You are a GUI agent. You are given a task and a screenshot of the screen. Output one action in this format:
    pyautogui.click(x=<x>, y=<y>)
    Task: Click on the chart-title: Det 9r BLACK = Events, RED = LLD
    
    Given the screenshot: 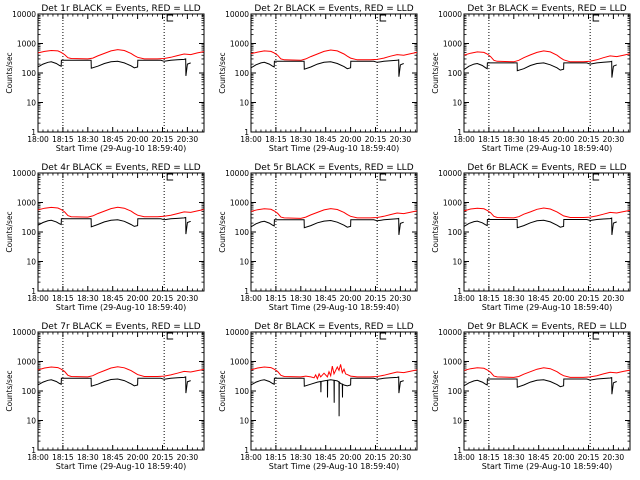 What is the action you would take?
    pyautogui.click(x=546, y=327)
    